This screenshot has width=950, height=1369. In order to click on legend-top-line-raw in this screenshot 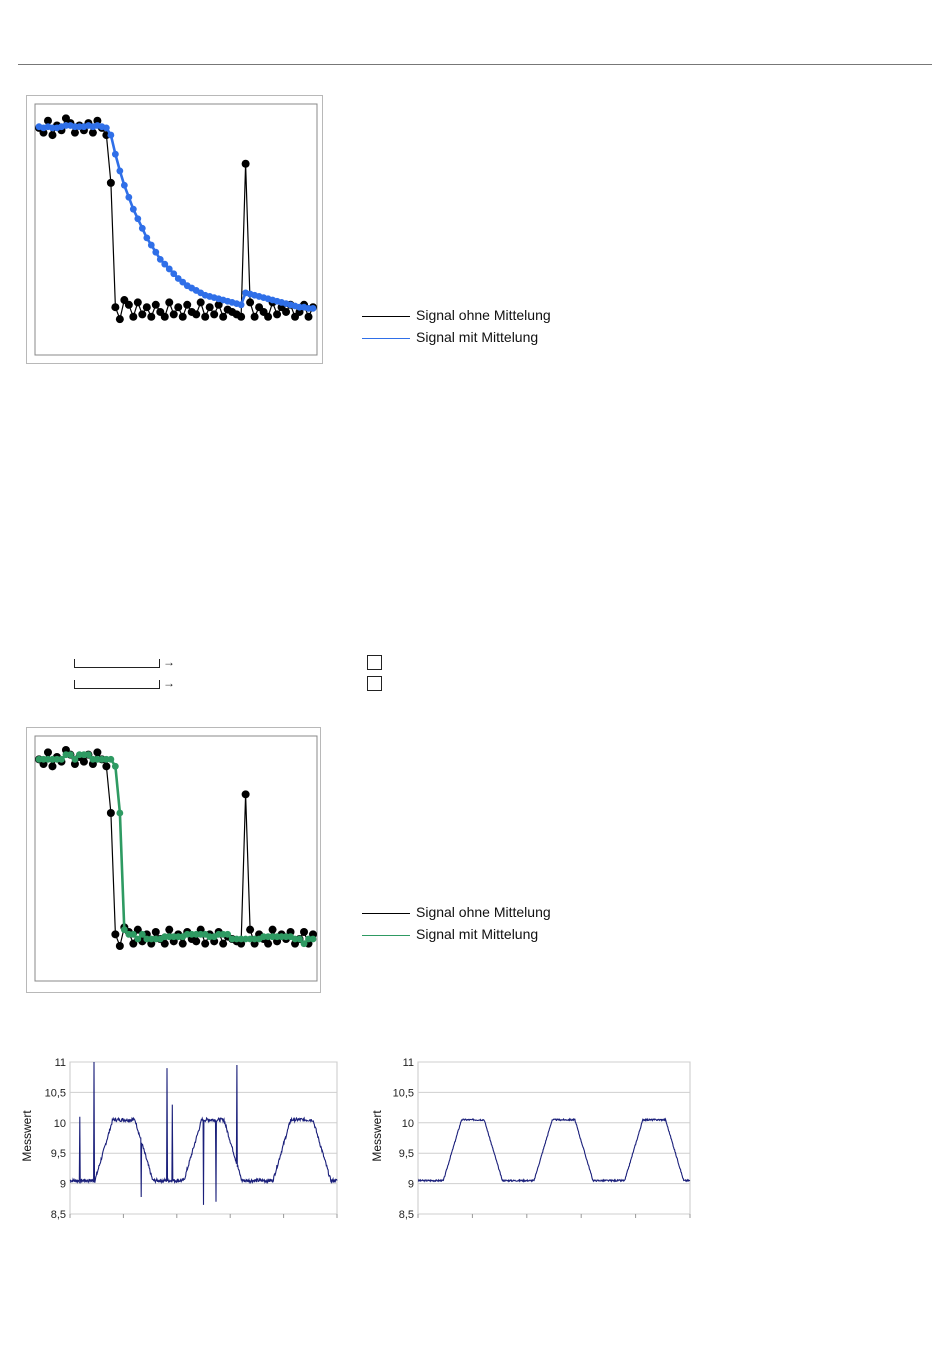, I will do `click(386, 316)`.